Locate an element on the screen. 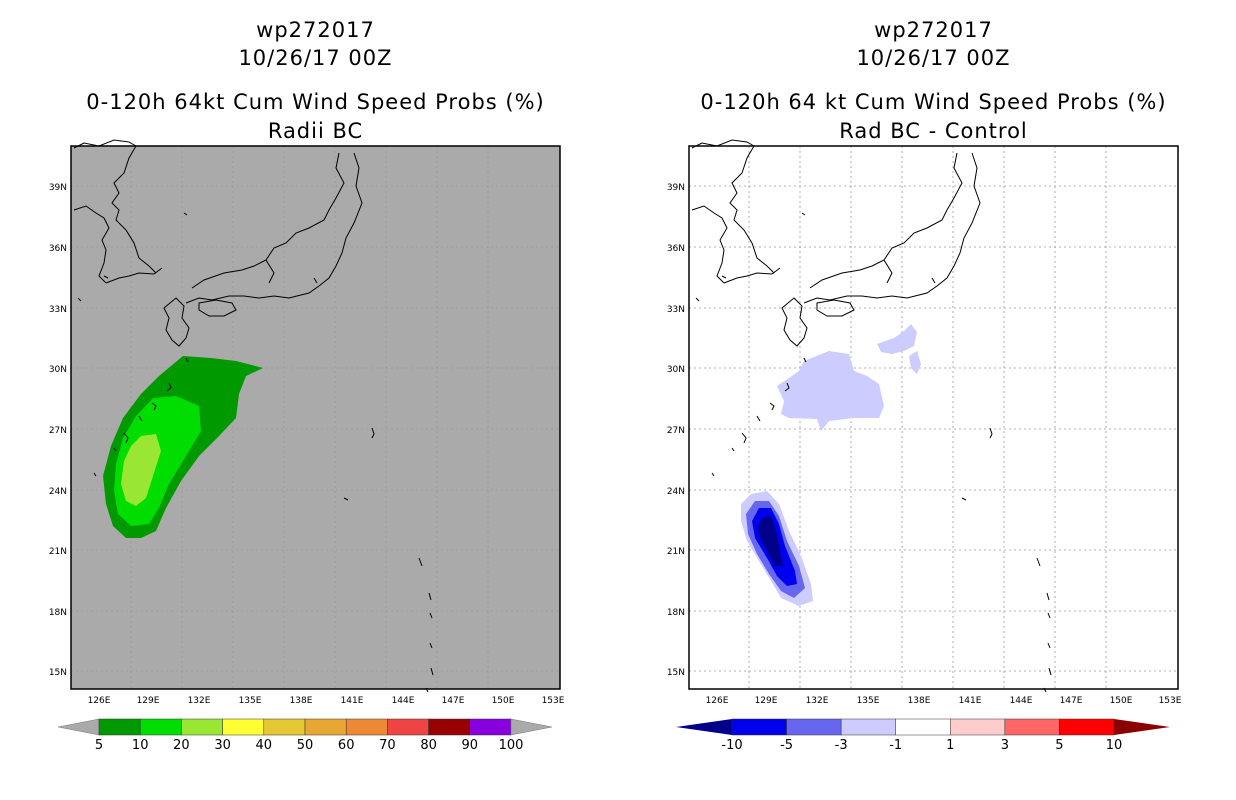 This screenshot has width=1236, height=800. left-lon-label: 153E is located at coordinates (553, 701).